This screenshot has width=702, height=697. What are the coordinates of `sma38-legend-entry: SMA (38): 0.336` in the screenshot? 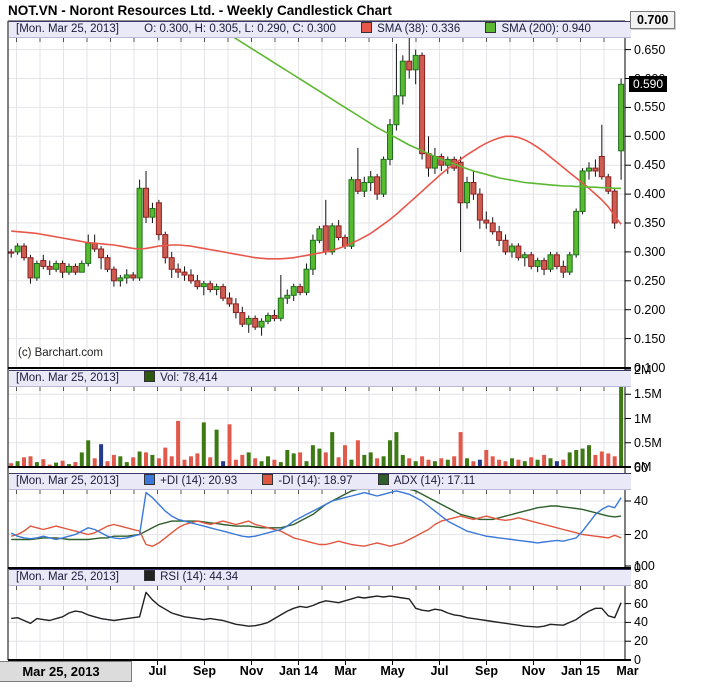 It's located at (410, 28).